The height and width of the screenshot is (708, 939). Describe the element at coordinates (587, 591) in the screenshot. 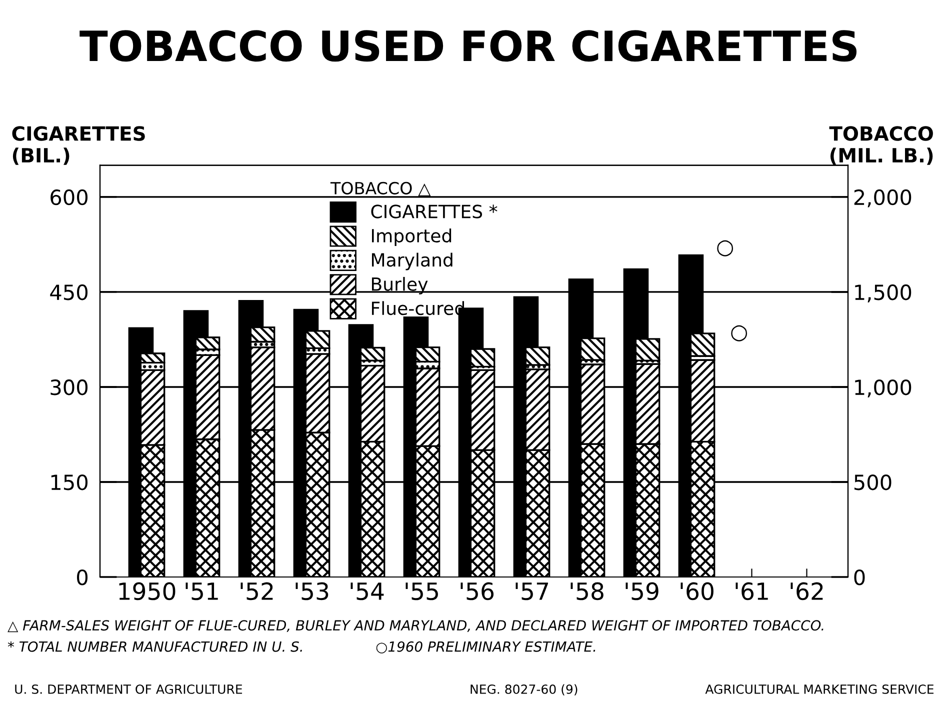

I see `x-tick-label: '58` at that location.